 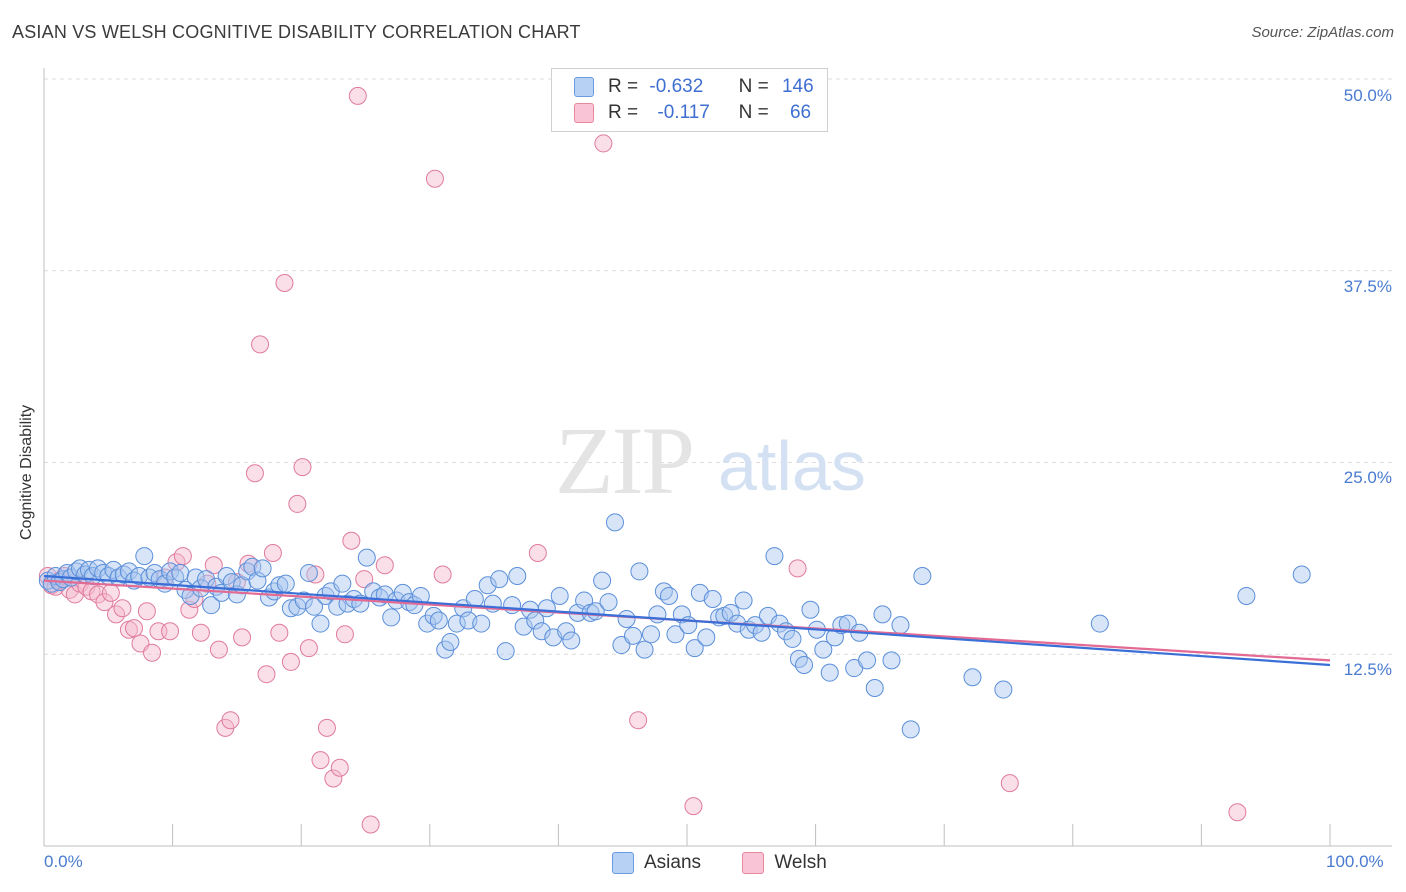 What do you see at coordinates (1367, 669) in the screenshot?
I see `y-tick-12-5: 12.5%` at bounding box center [1367, 669].